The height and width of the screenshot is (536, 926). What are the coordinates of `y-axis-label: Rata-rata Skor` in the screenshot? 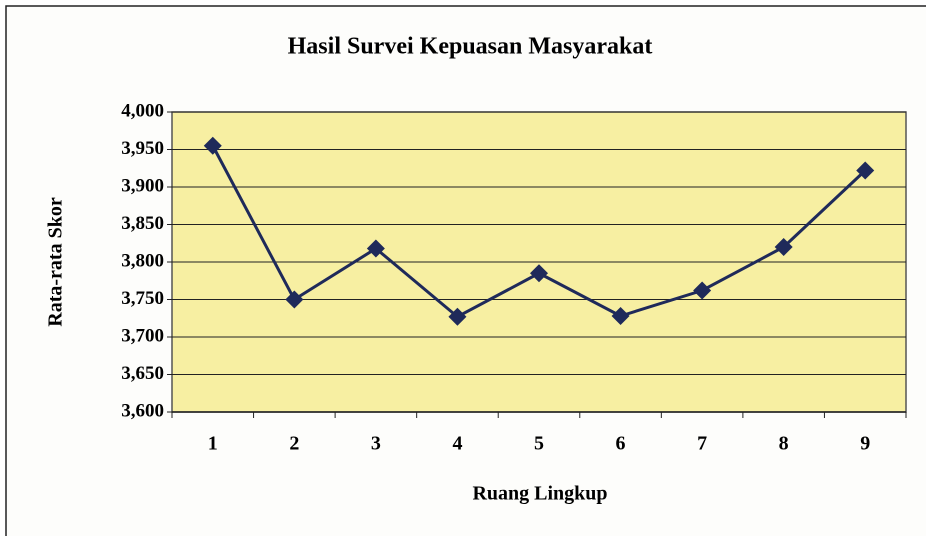 It's located at (56, 262).